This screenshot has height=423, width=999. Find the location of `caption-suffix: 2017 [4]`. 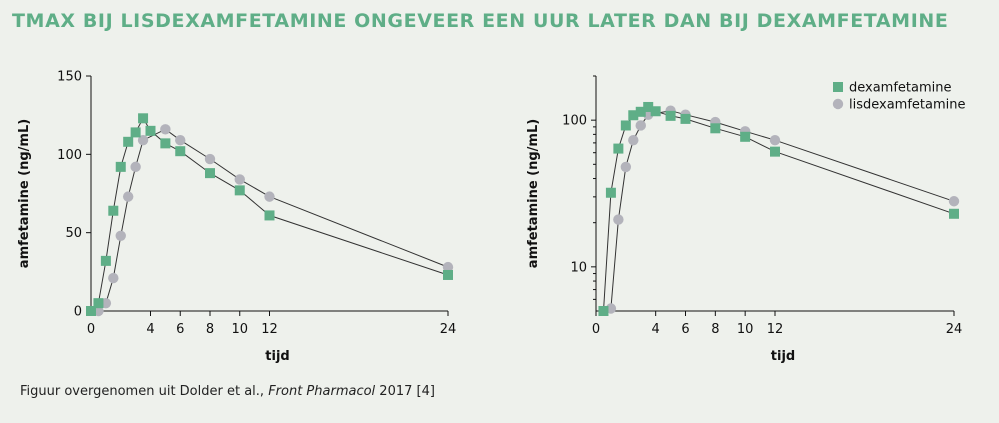

caption-suffix: 2017 [4] is located at coordinates (405, 391).